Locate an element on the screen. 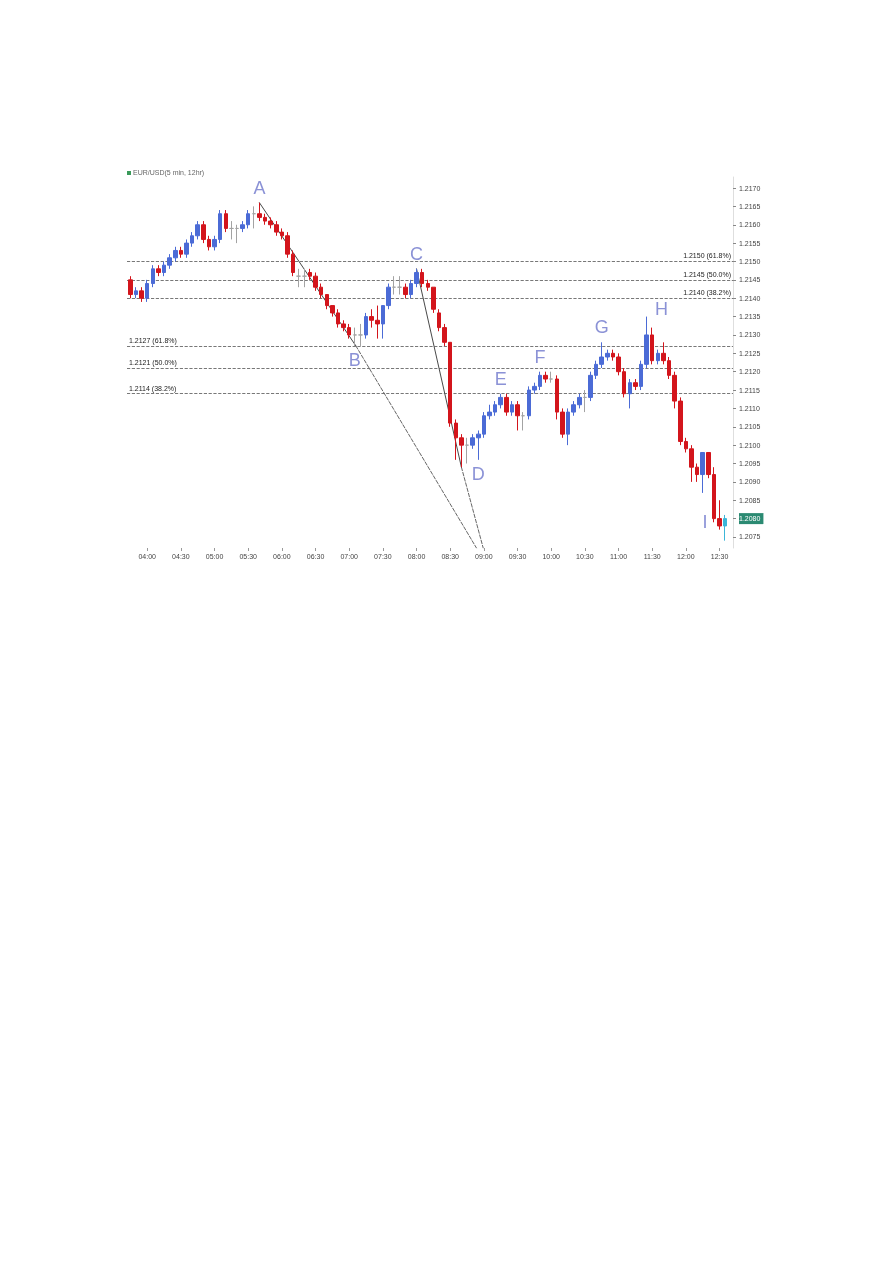 The height and width of the screenshot is (1263, 893). annotation: C is located at coordinates (417, 253).